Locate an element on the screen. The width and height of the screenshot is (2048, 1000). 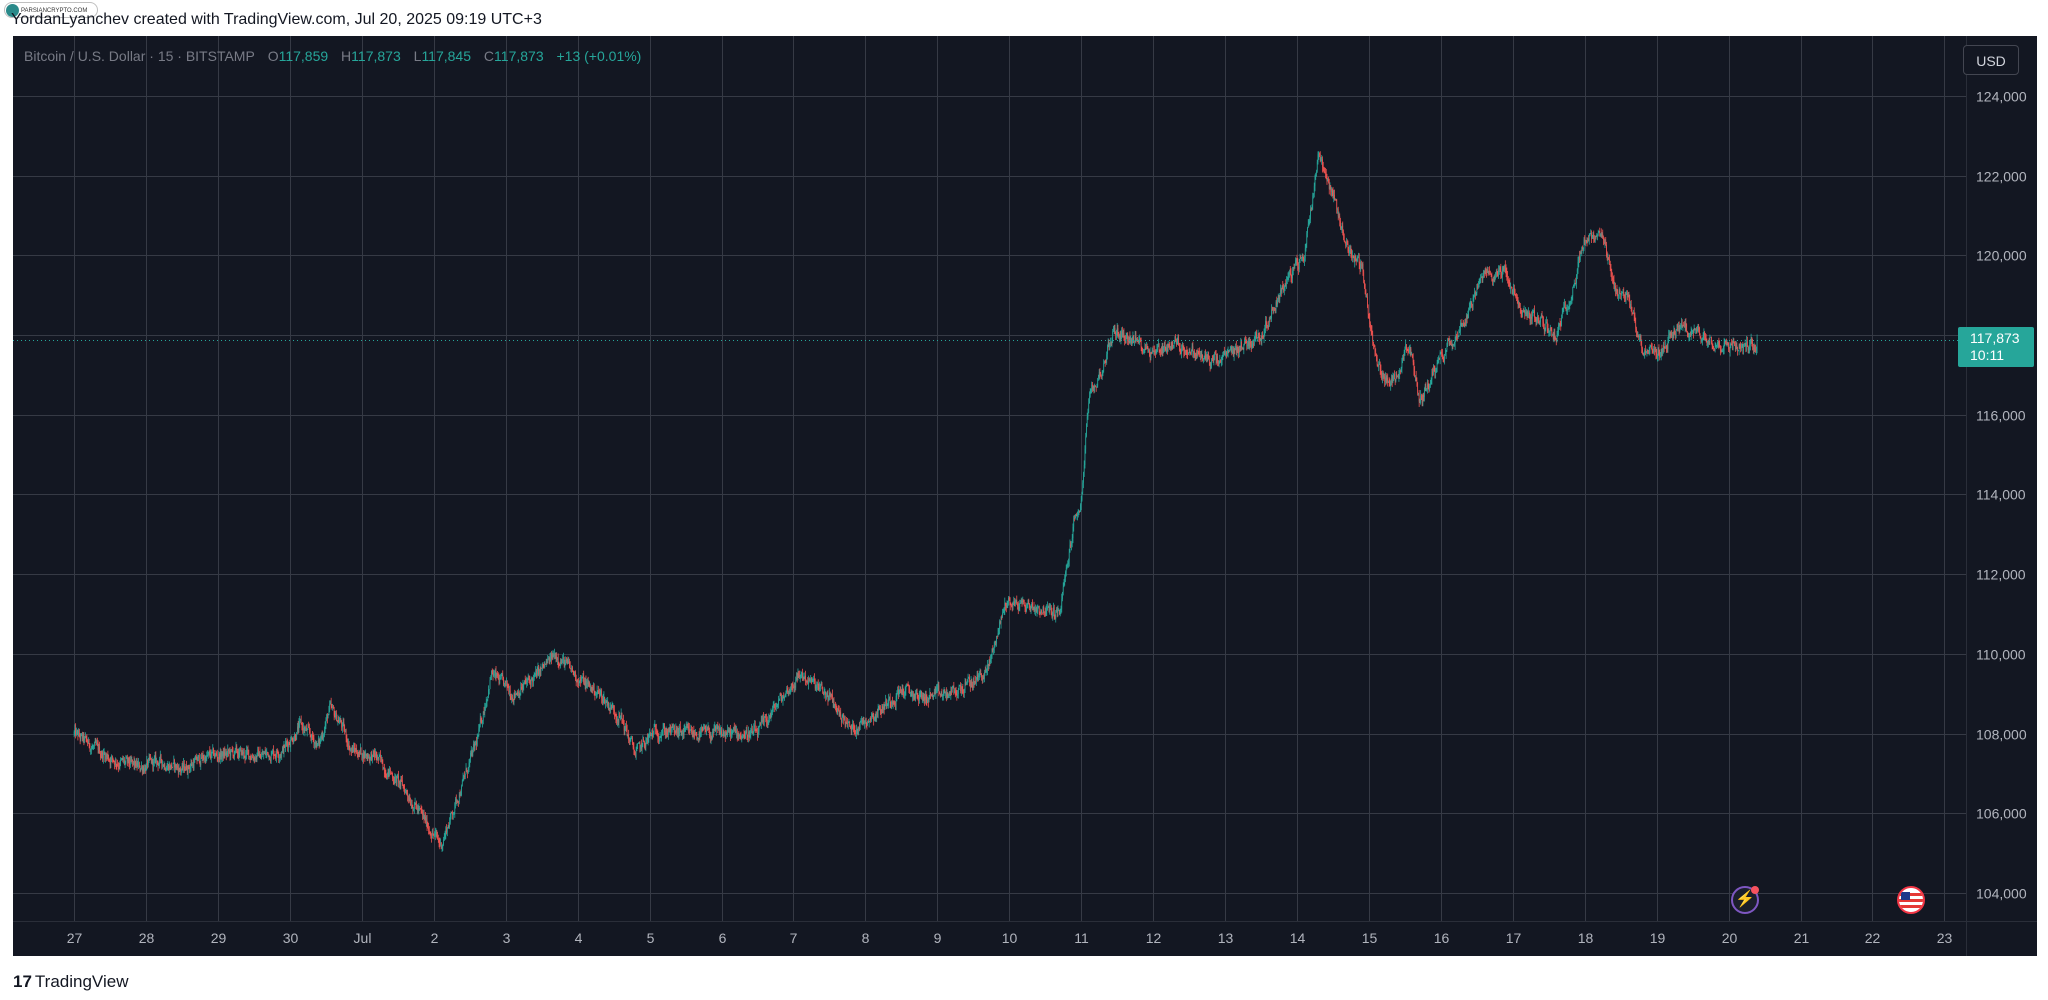
us-flag-event-icon is located at coordinates (1911, 900).